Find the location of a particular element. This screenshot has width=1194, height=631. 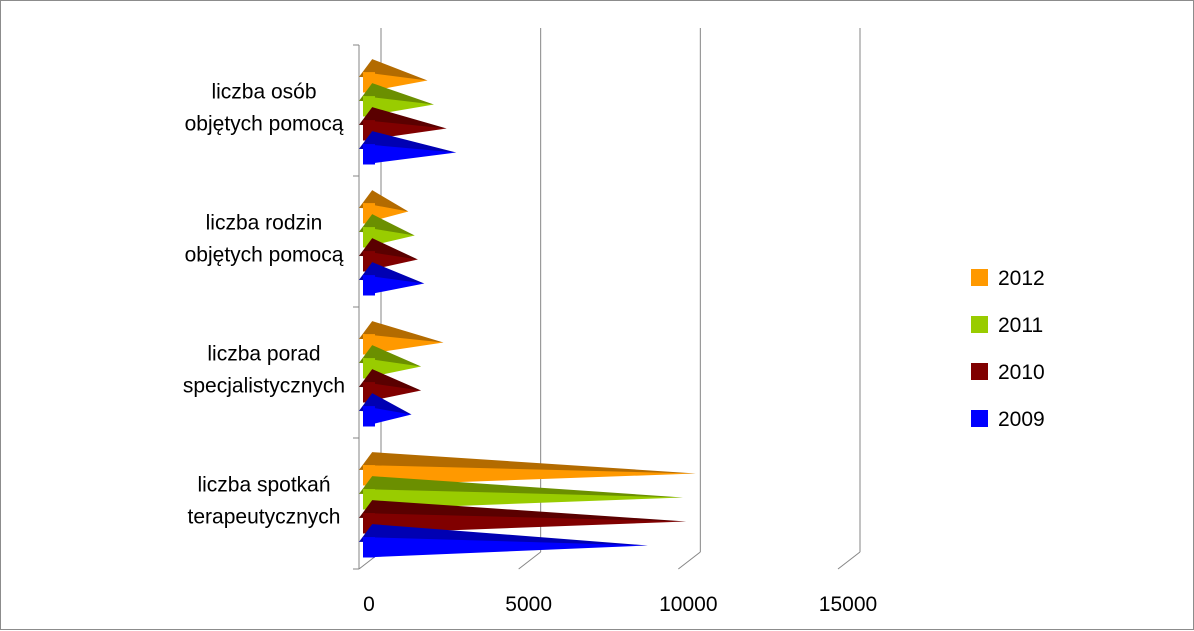

category-label: liczba osób objętych pomocą is located at coordinates (264, 108).